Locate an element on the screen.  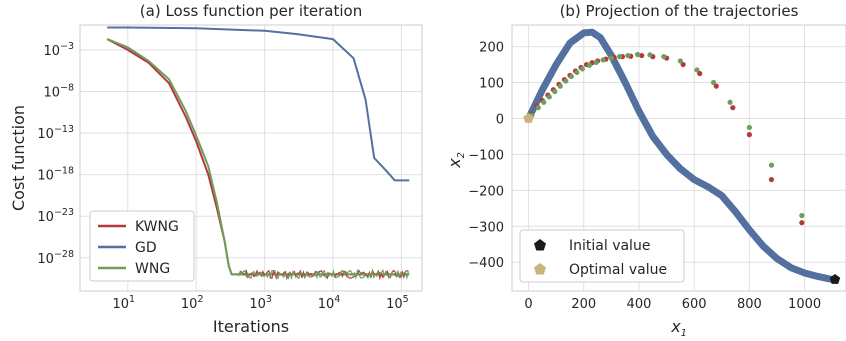
legend-label-gd: GD is located at coordinates (146, 248).